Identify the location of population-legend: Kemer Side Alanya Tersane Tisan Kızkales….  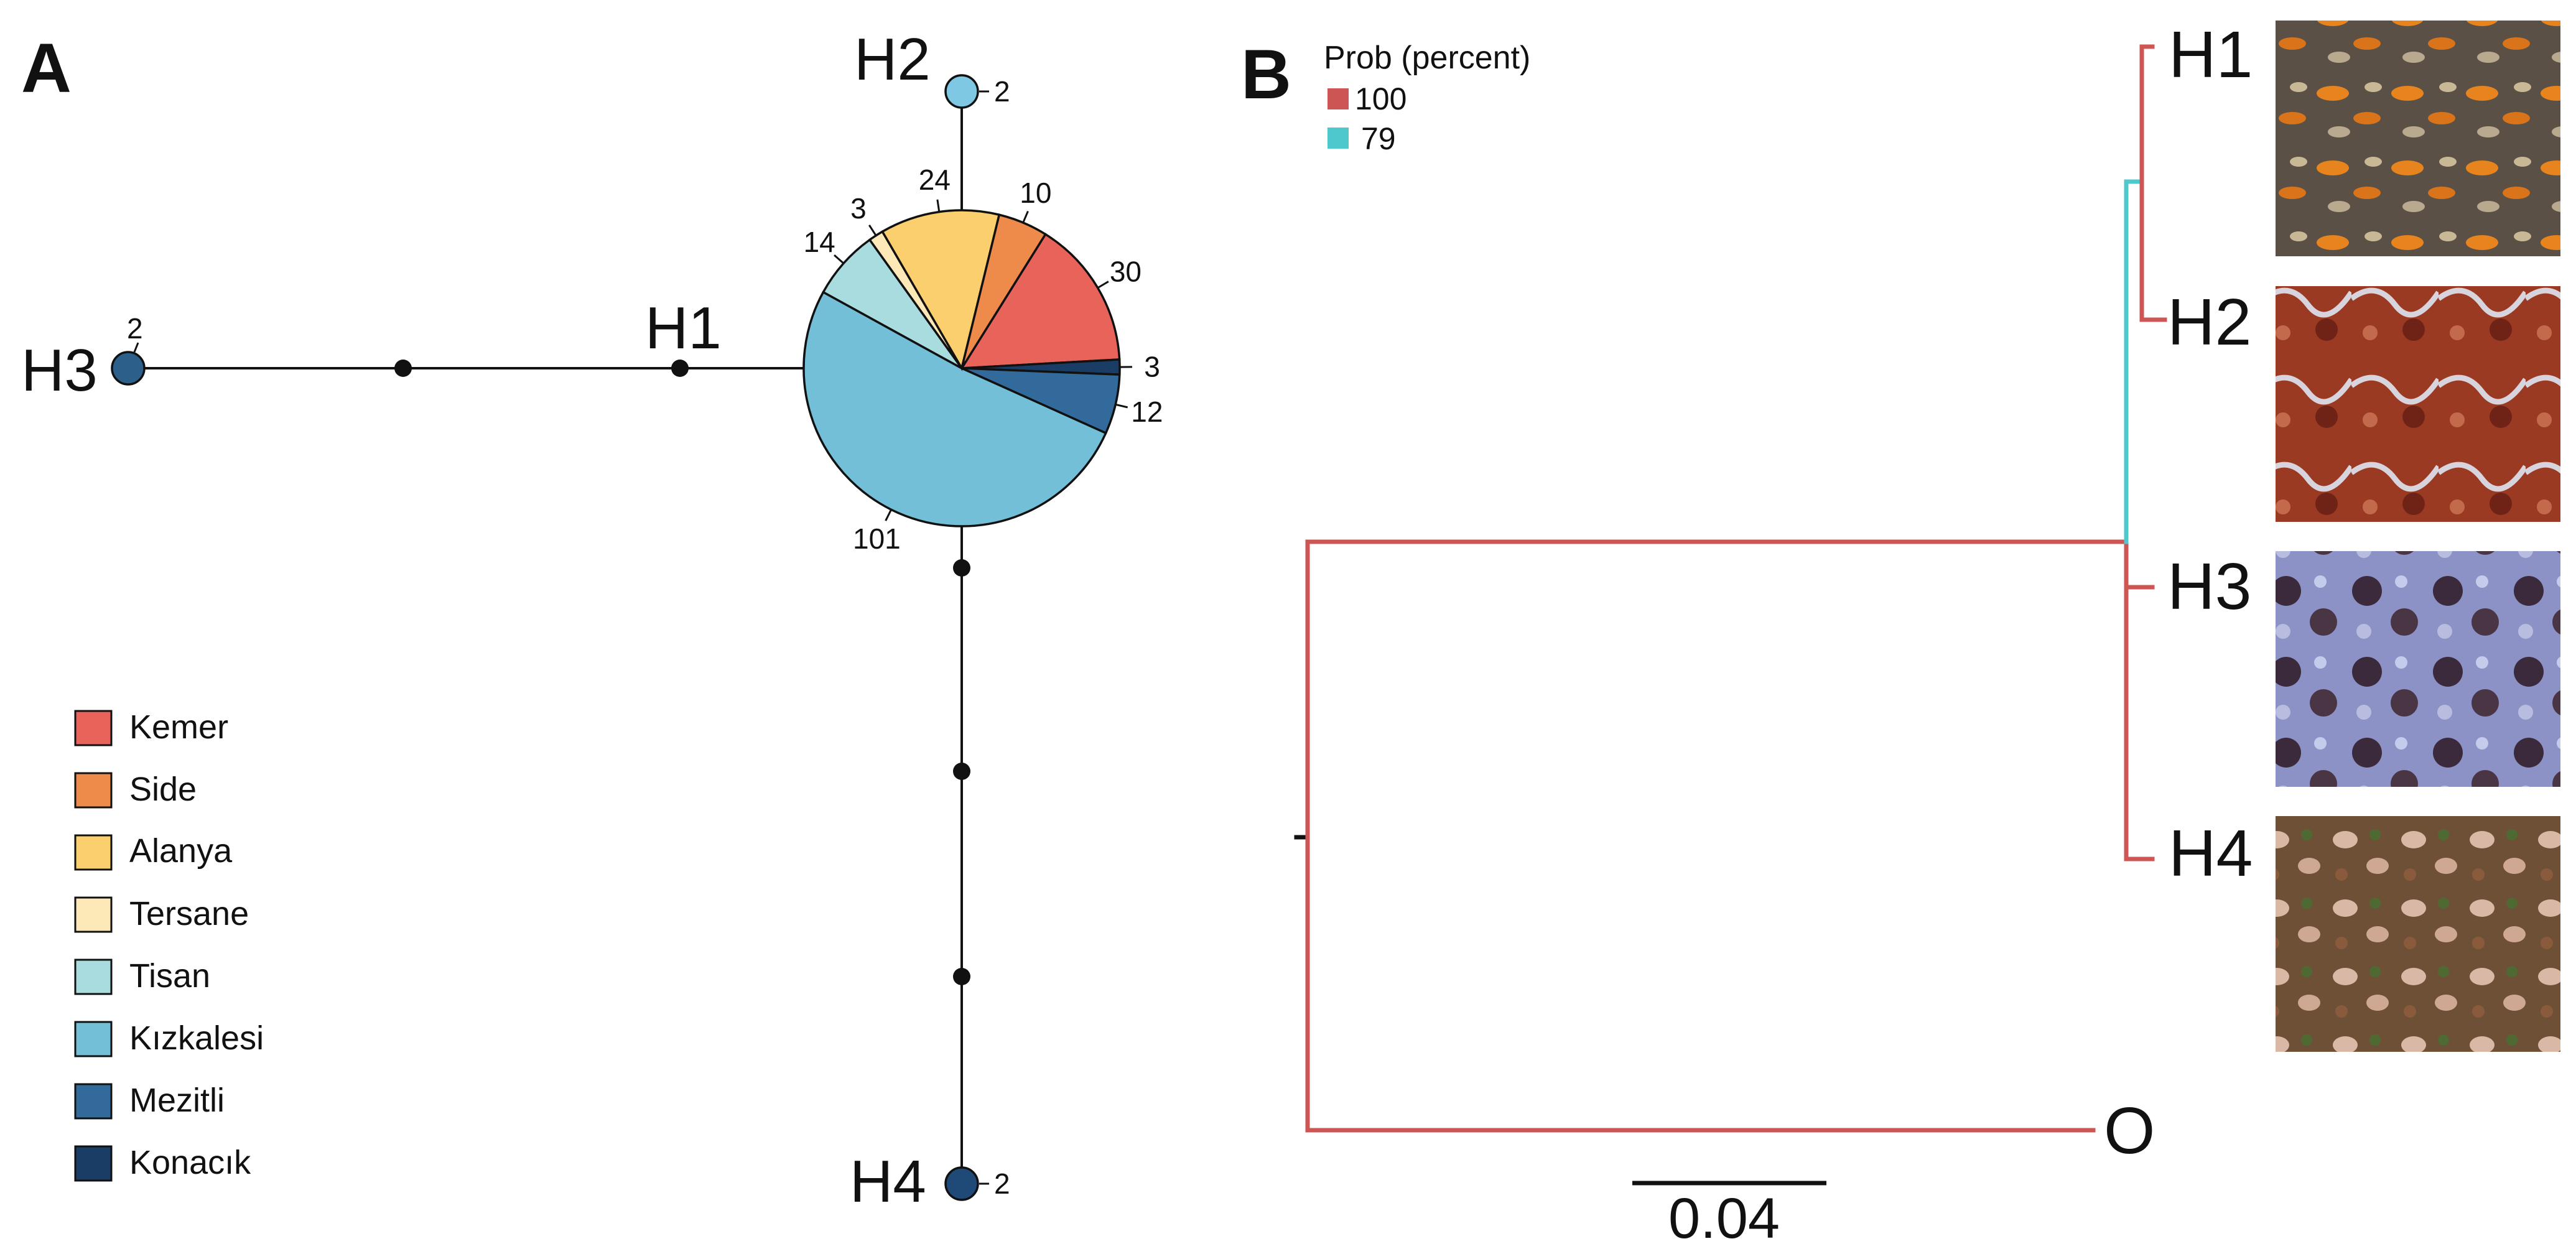
(169, 945).